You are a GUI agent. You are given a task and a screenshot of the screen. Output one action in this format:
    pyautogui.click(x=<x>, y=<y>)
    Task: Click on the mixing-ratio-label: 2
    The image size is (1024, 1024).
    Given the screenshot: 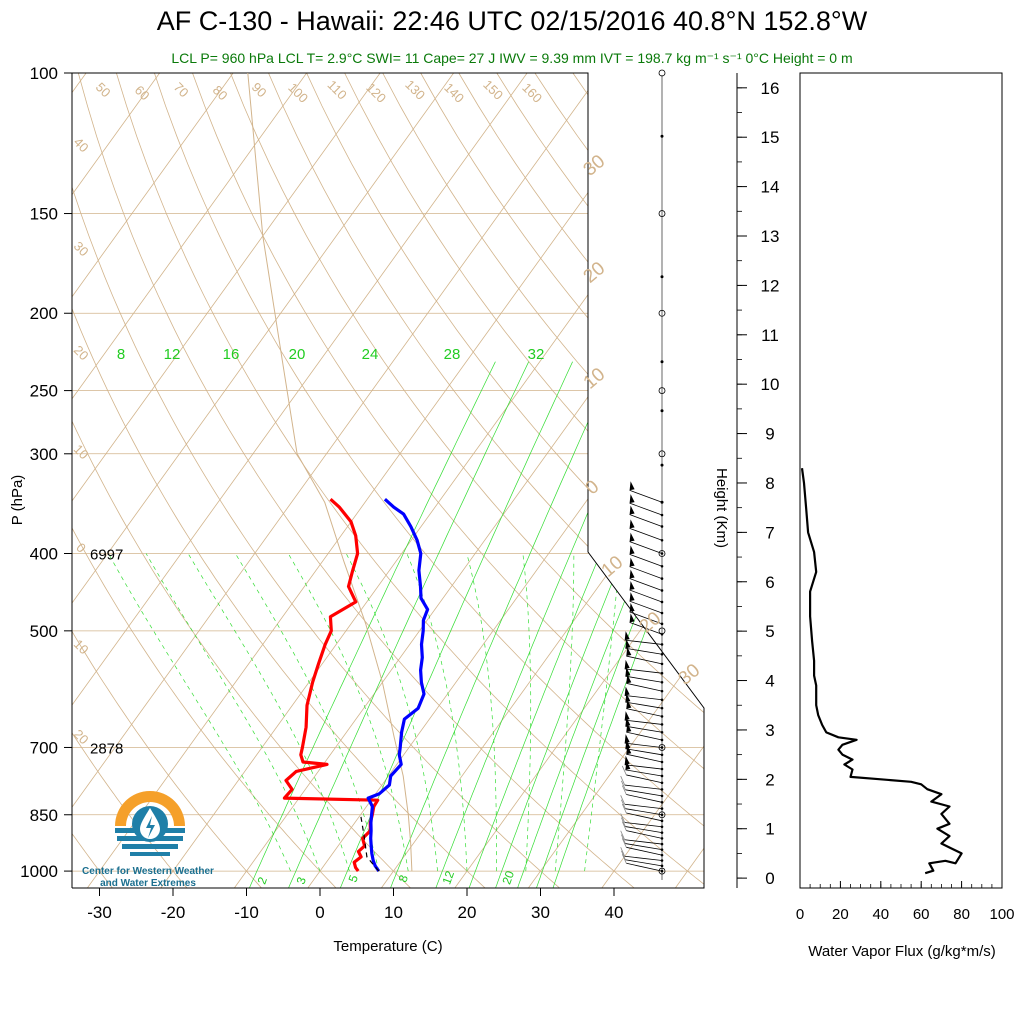 What is the action you would take?
    pyautogui.click(x=263, y=880)
    